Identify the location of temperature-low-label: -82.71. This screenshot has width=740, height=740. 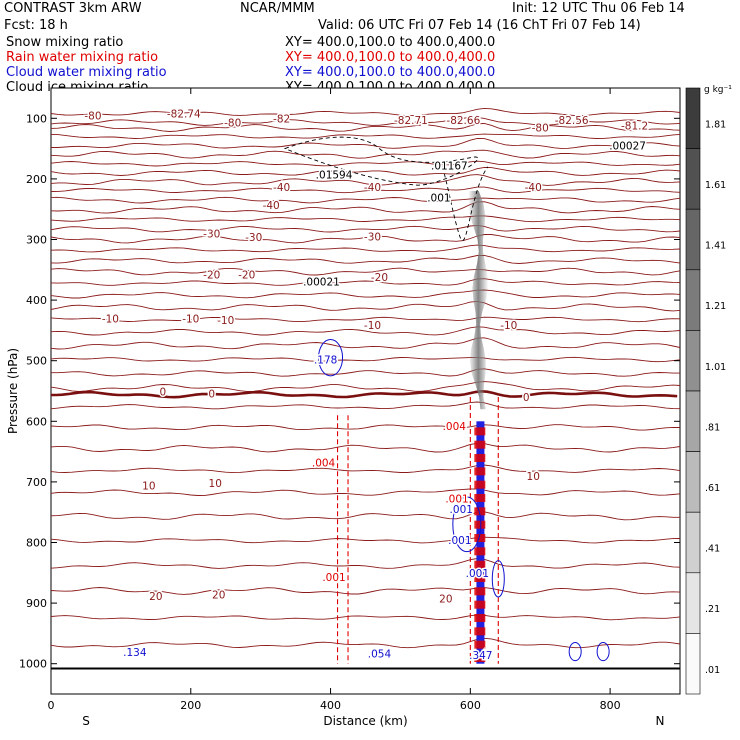
(411, 121).